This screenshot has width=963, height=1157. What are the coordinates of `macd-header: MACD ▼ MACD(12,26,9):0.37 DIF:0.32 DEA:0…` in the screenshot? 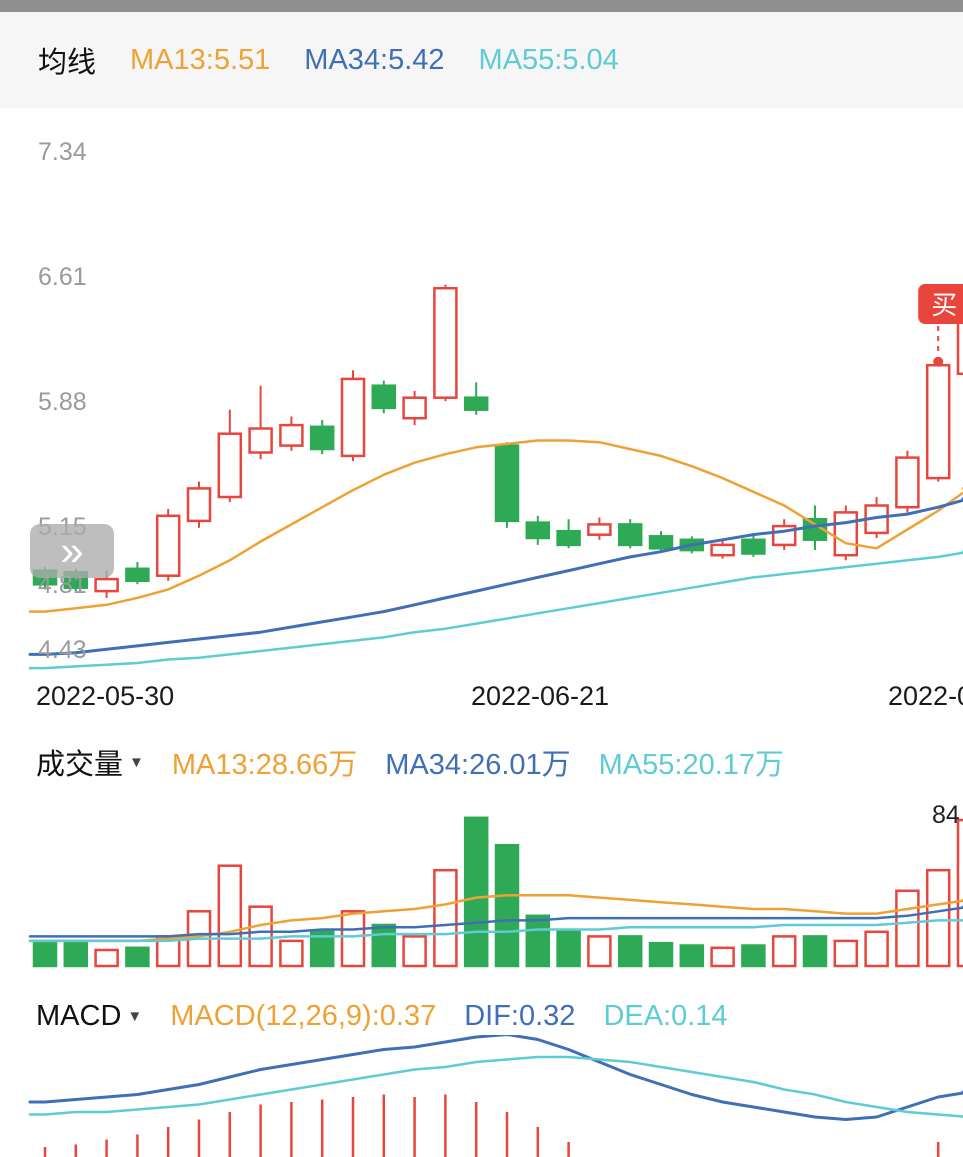 It's located at (481, 1016).